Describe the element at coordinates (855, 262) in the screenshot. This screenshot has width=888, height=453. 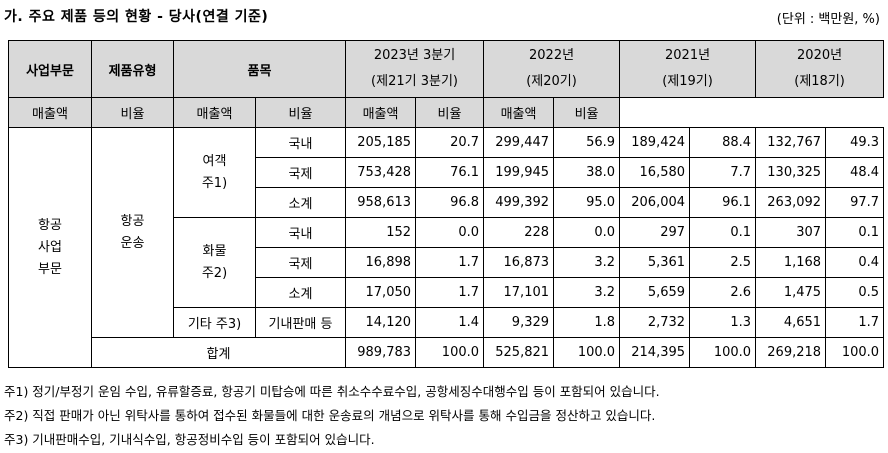
I see `ratio-value: 0.4` at that location.